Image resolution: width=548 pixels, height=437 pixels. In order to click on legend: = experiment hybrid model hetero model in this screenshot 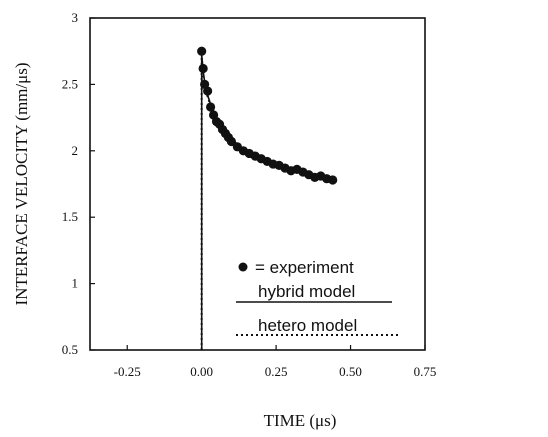, I will do `click(317, 297)`.